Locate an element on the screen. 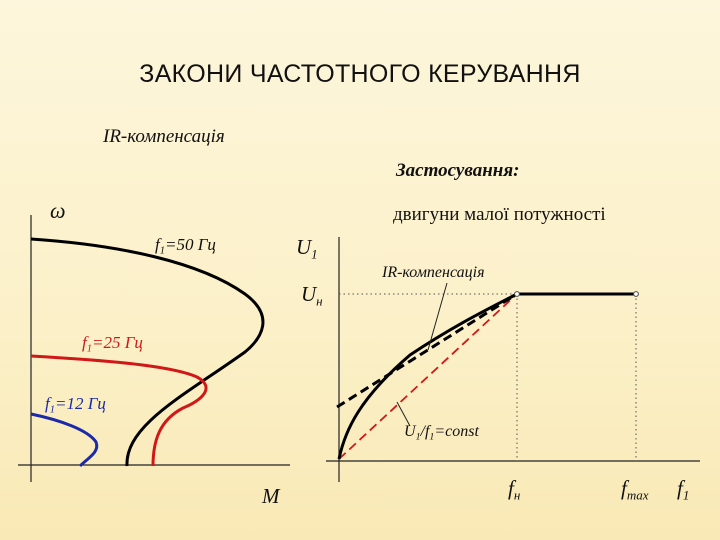  frequency-axis-label: f1 is located at coordinates (683, 490).